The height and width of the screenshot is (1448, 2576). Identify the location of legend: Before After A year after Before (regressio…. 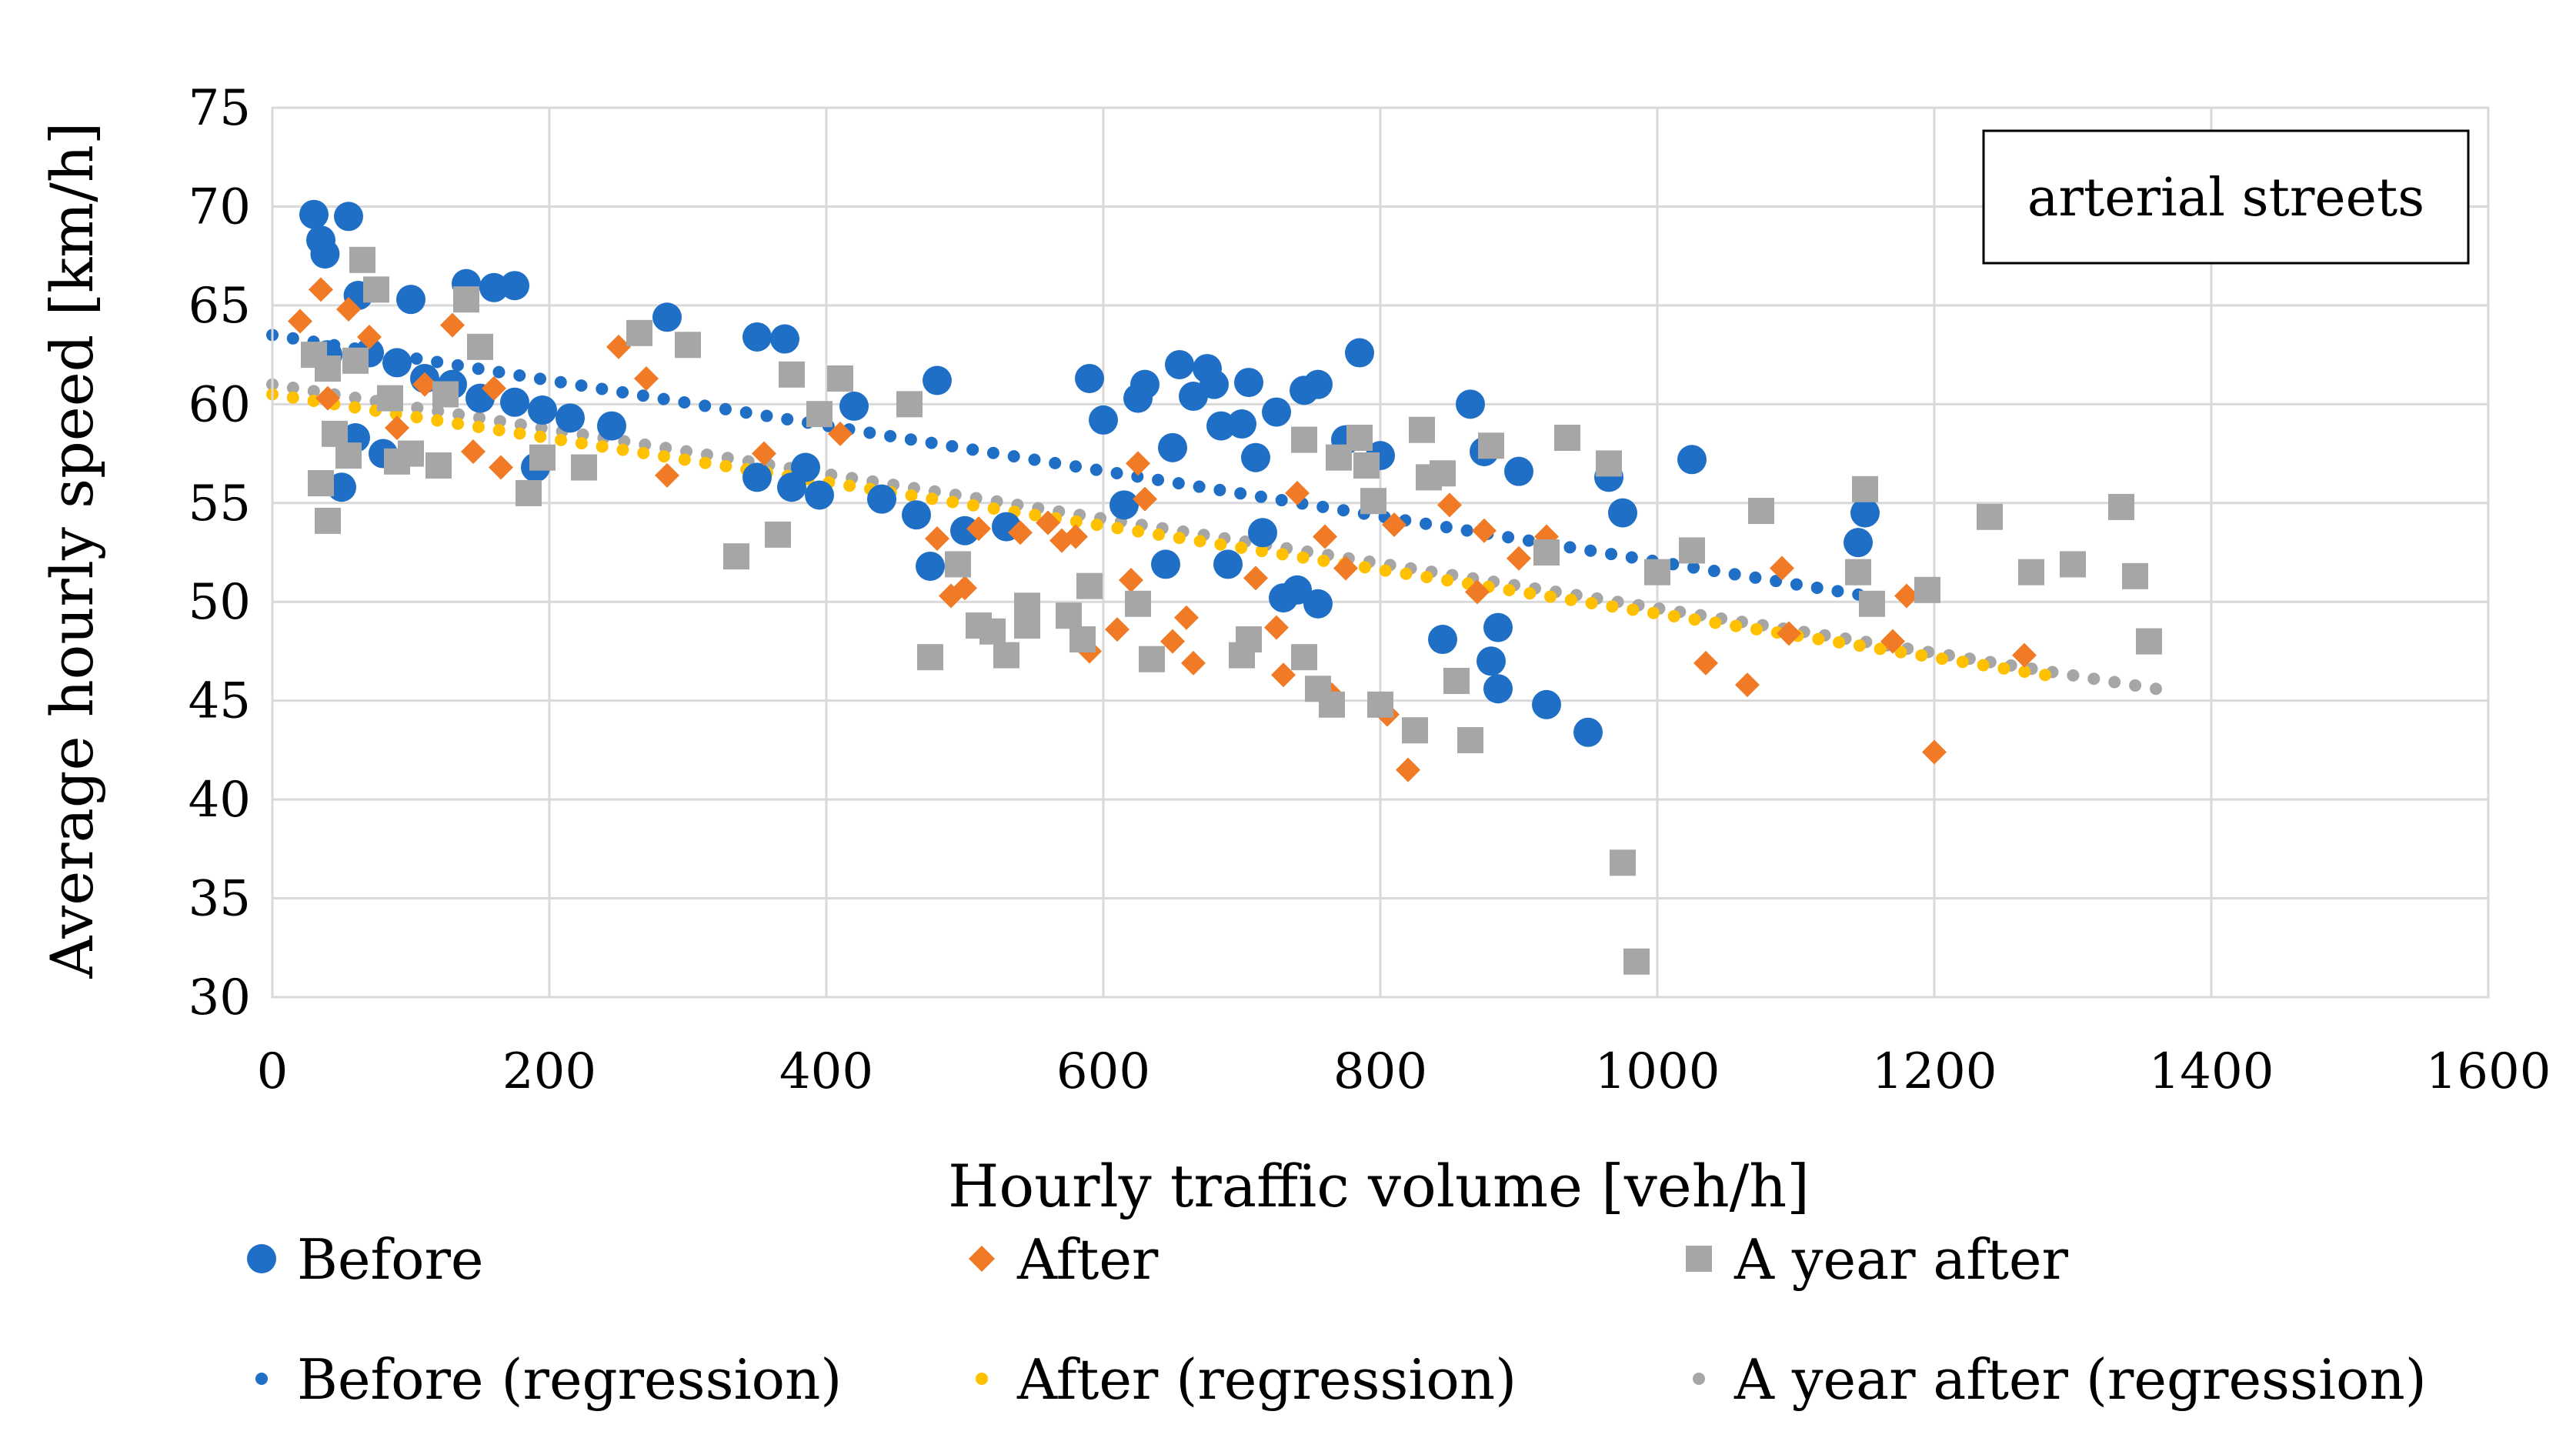
(1337, 1319).